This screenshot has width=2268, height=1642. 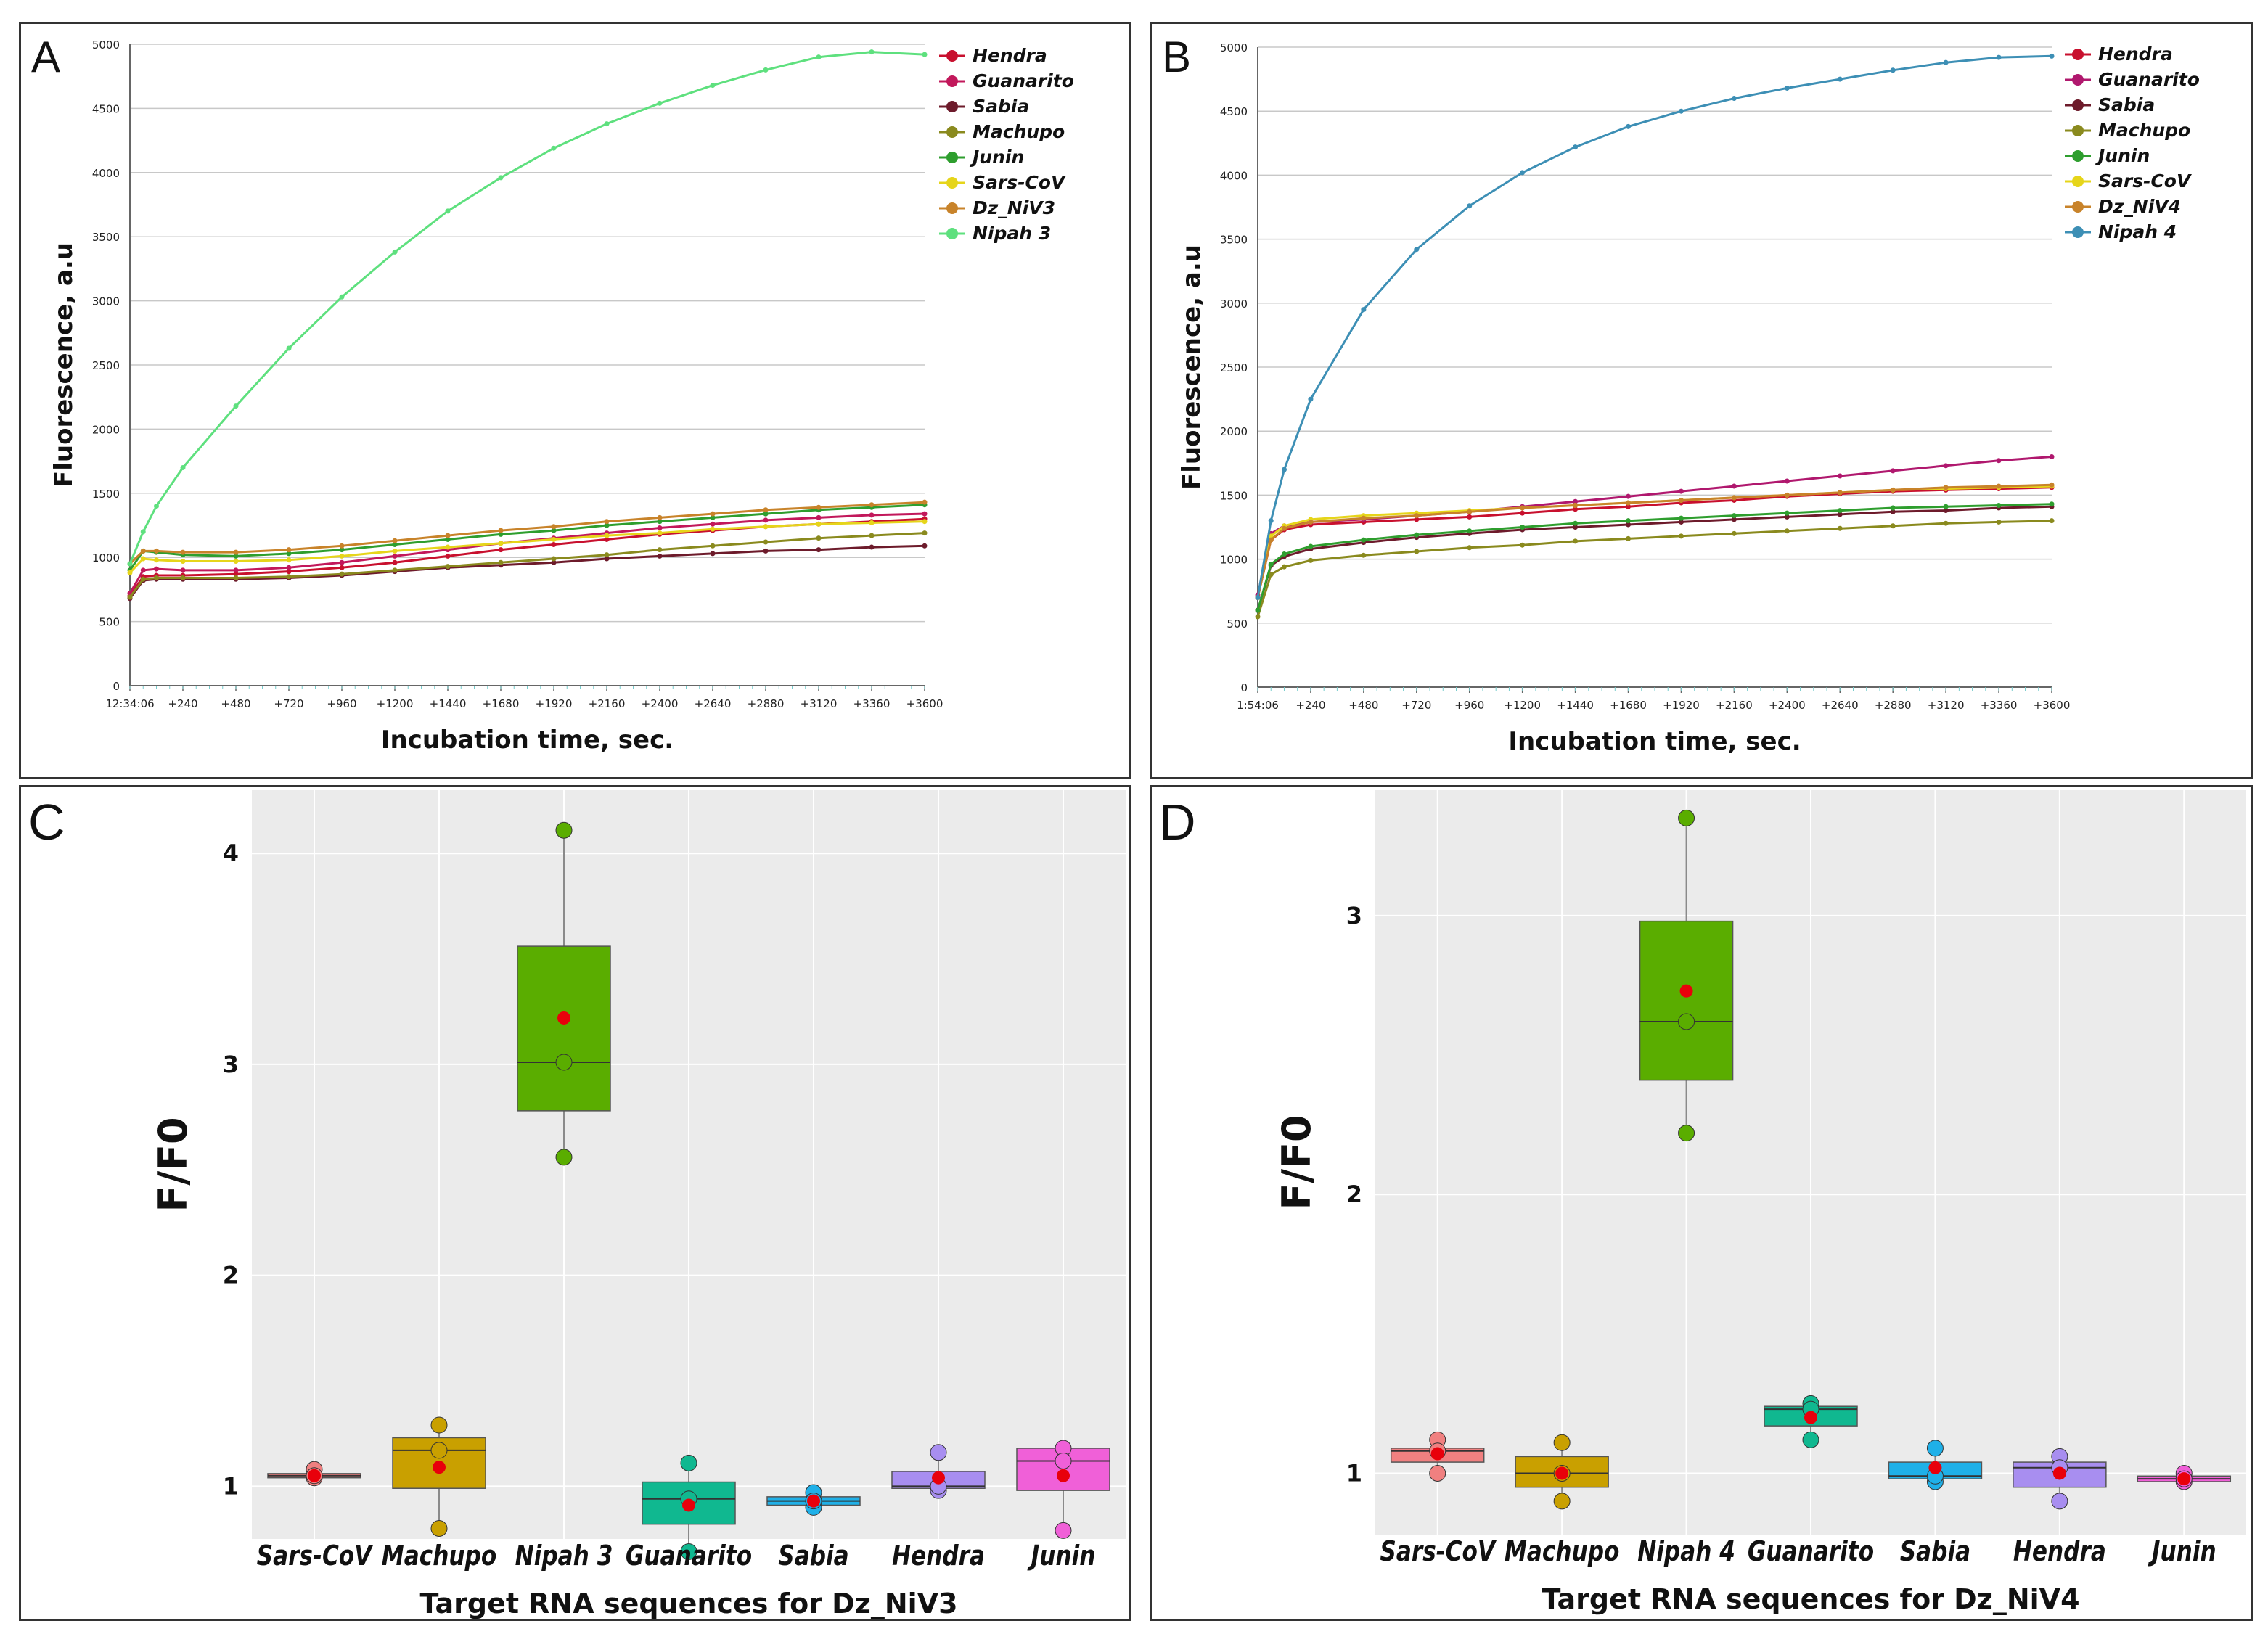 What do you see at coordinates (1234, 496) in the screenshot?
I see `y-tick-label: 1500` at bounding box center [1234, 496].